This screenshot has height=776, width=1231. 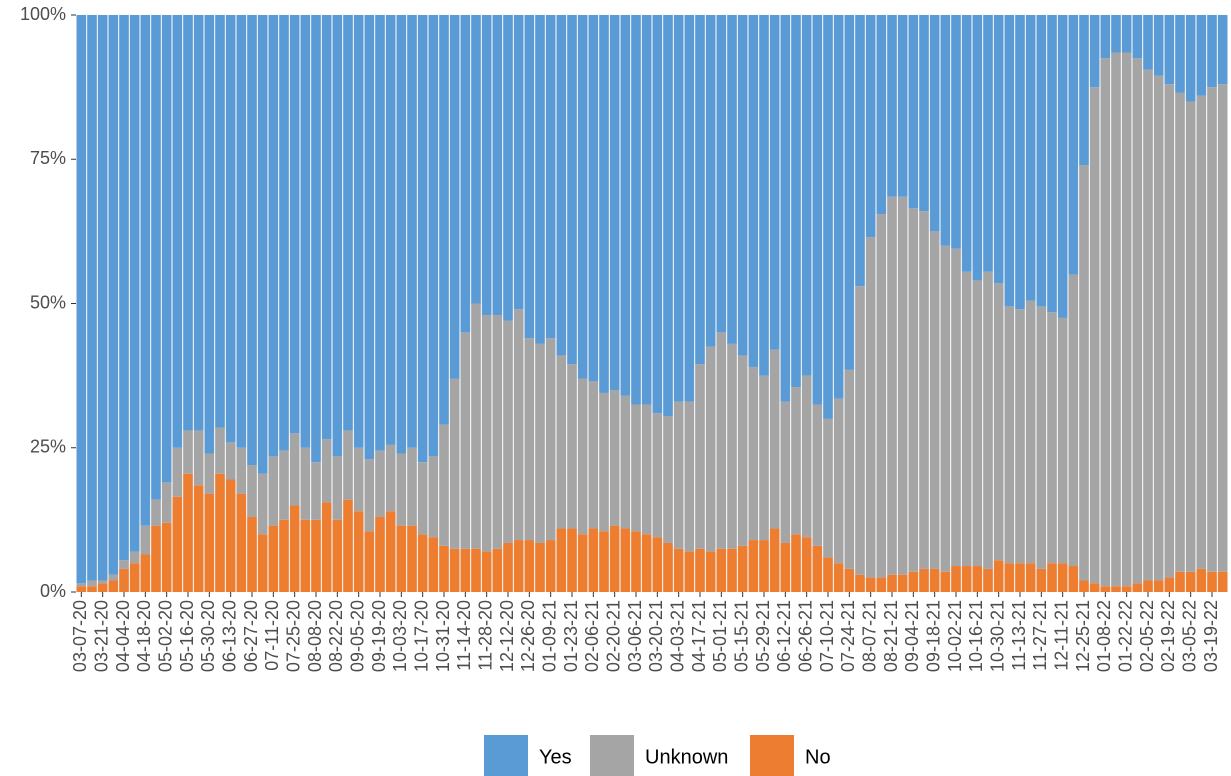 What do you see at coordinates (48, 302) in the screenshot?
I see `y-tick-label: 50%` at bounding box center [48, 302].